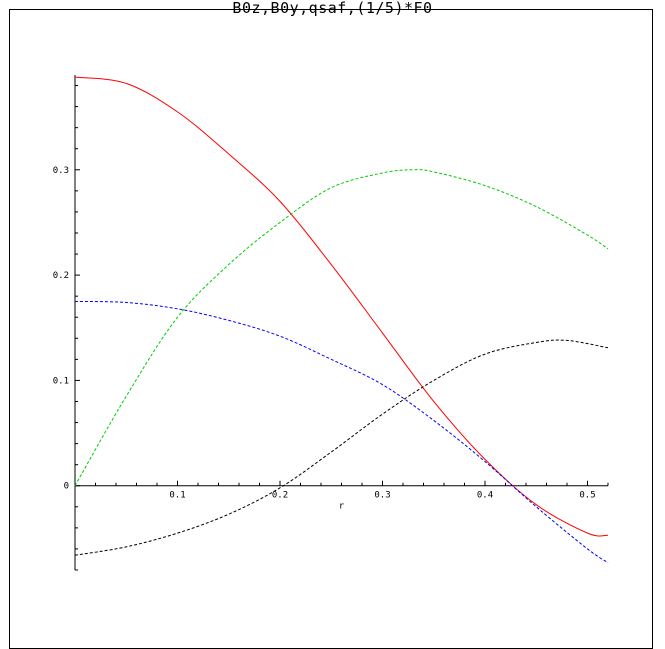  Describe the element at coordinates (280, 496) in the screenshot. I see `x-tick-label: 0.2` at that location.